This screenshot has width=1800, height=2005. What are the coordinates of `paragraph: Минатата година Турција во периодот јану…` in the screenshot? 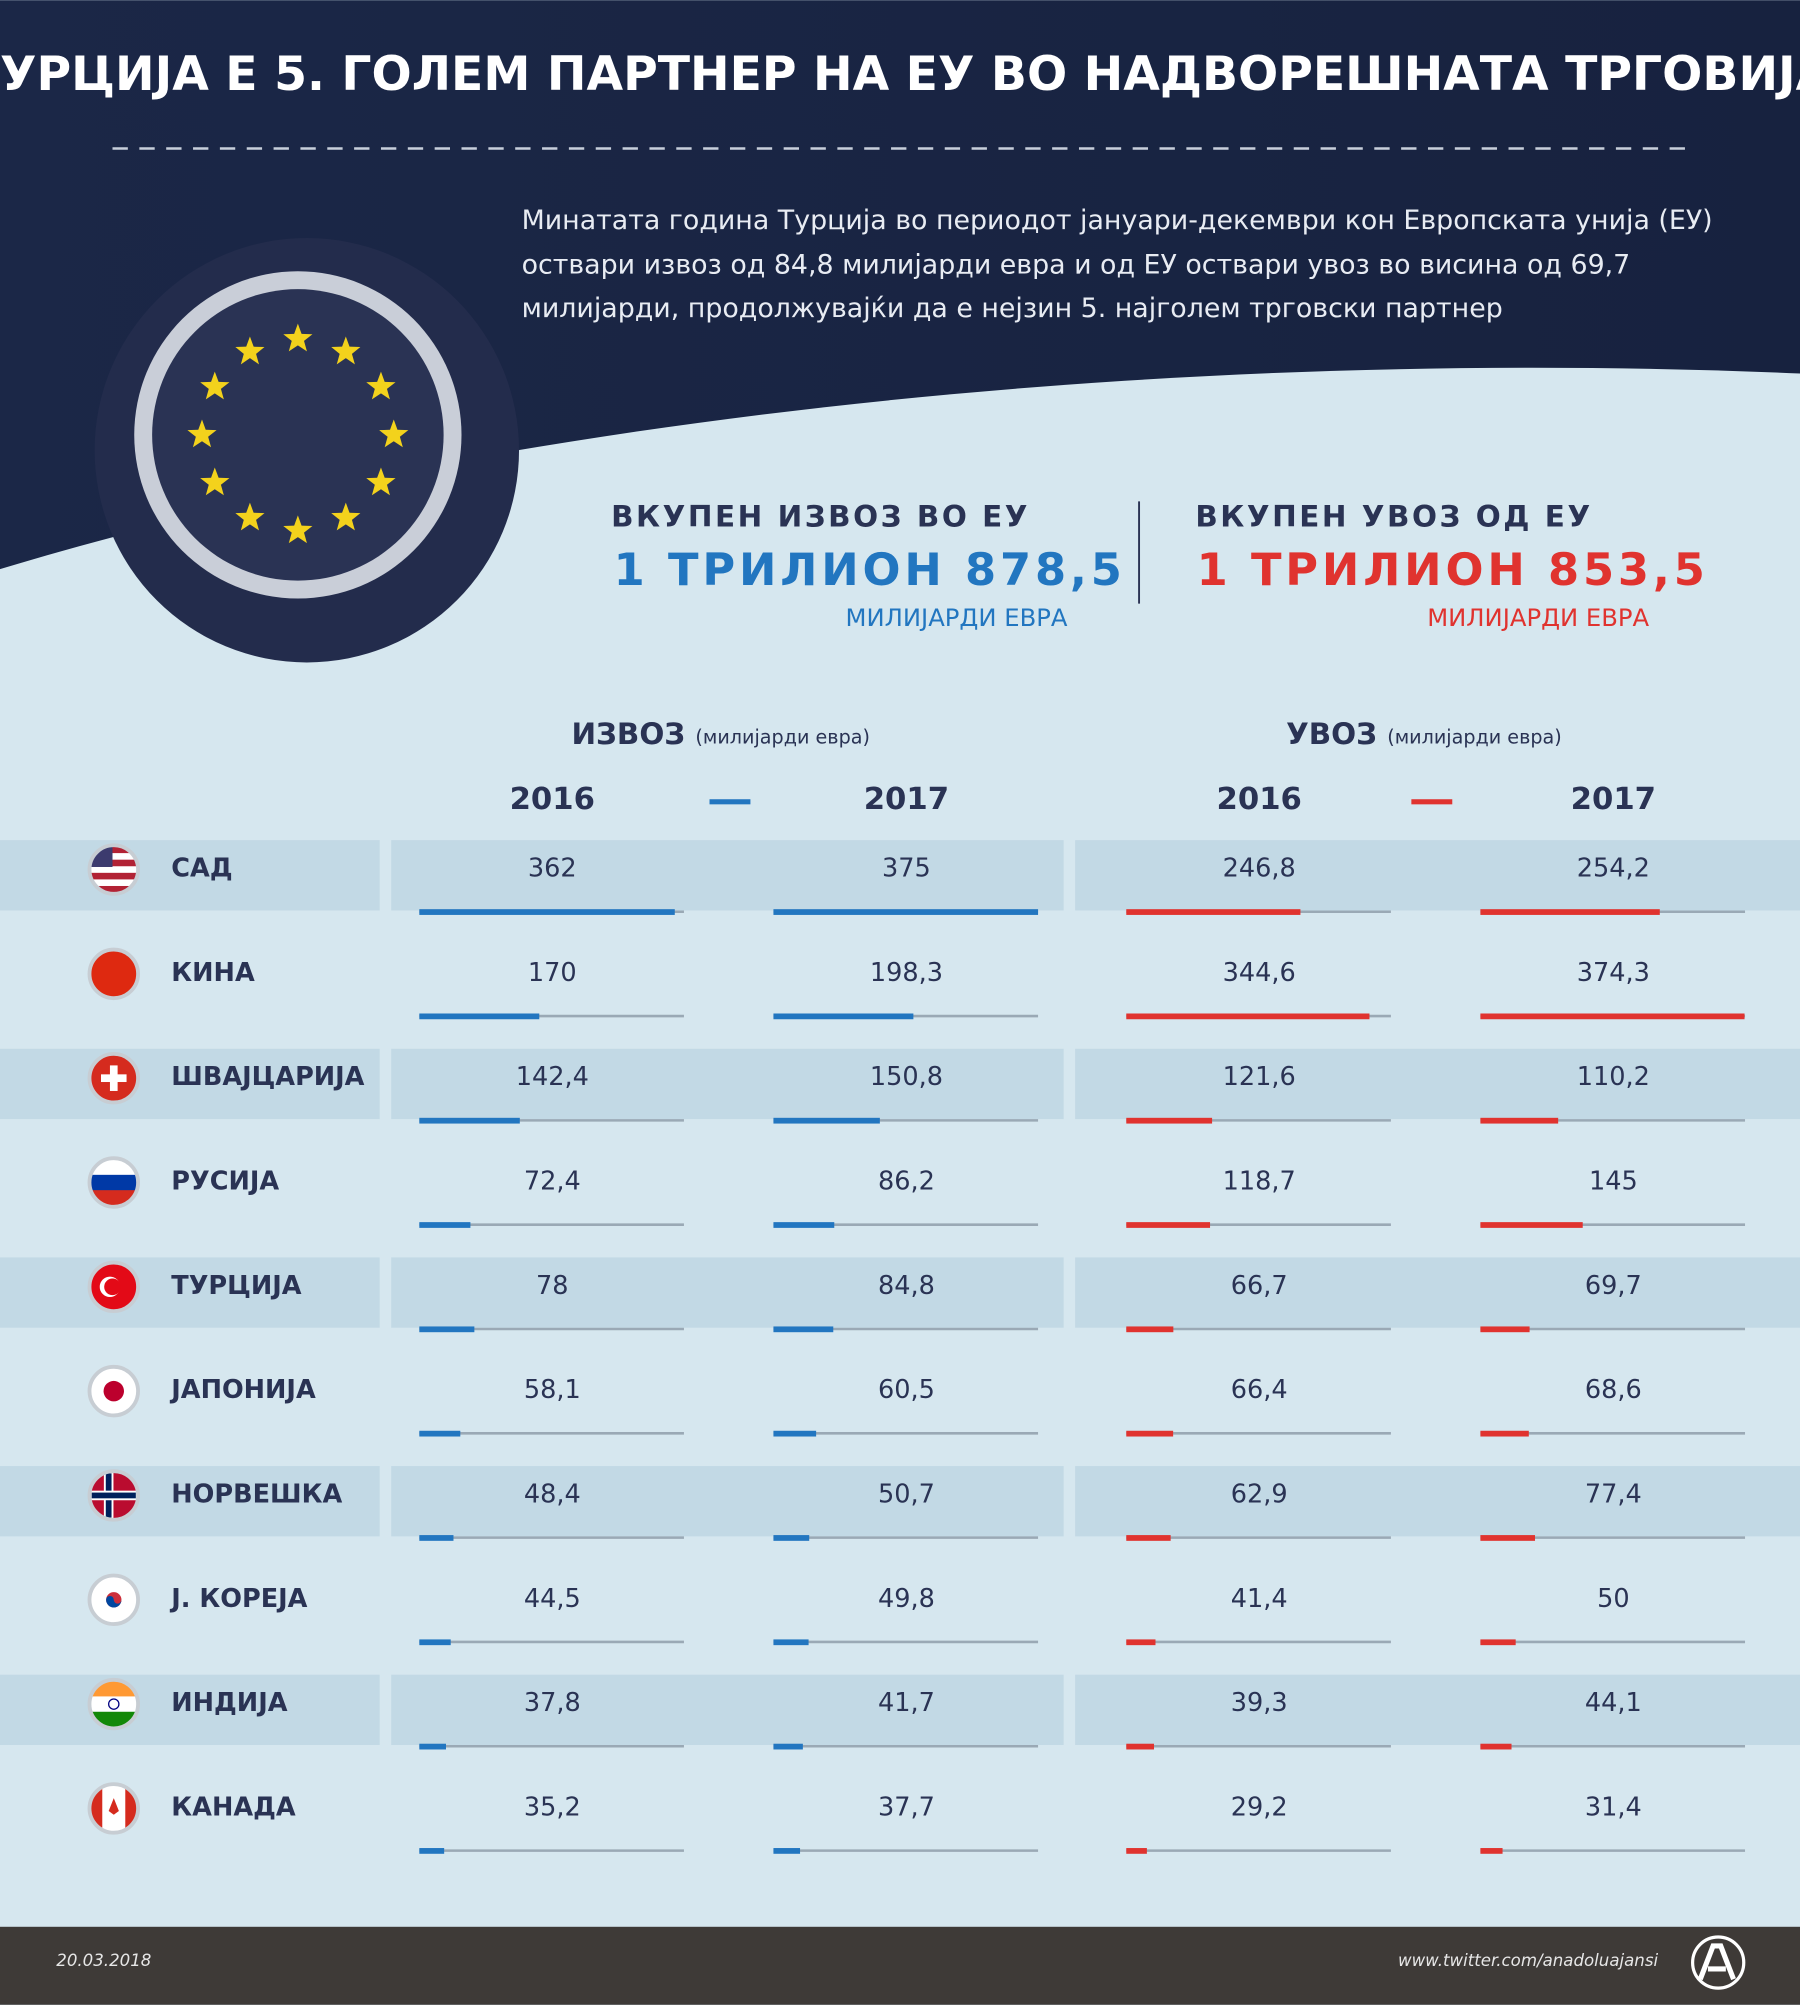 It's located at (1117, 220).